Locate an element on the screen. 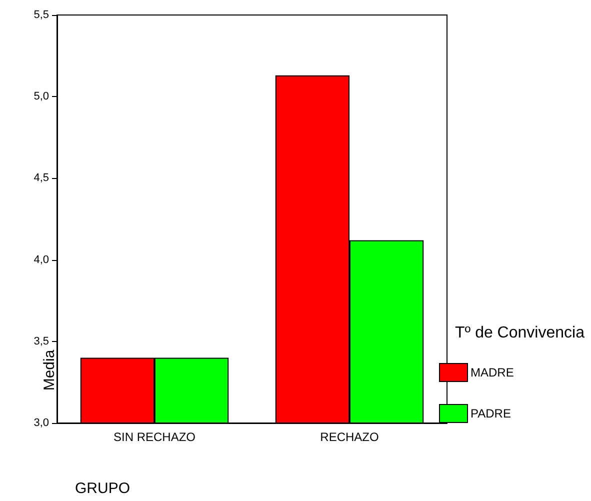  y-tick-label: 5,5 is located at coordinates (41, 15).